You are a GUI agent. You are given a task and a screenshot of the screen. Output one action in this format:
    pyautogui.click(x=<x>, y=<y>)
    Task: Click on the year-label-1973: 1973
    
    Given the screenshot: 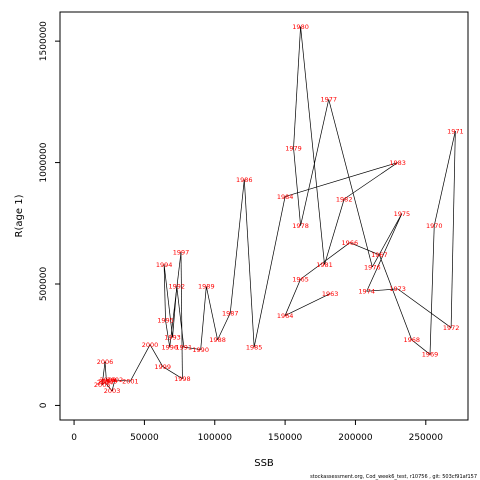 What is the action you would take?
    pyautogui.click(x=397, y=289)
    